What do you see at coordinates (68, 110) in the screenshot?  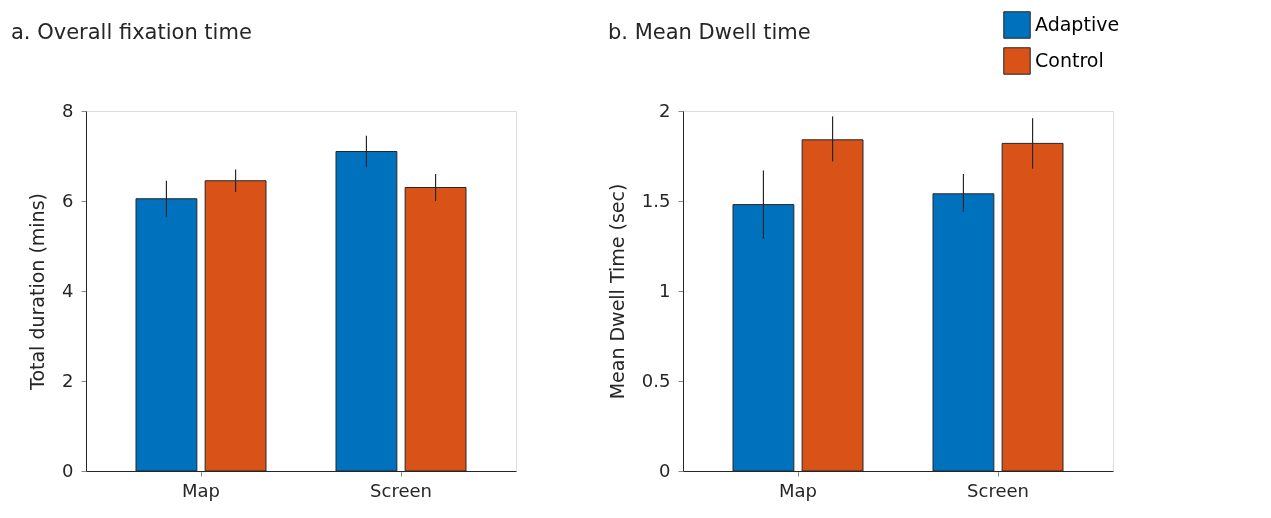 I see `y-tick-label: 8` at bounding box center [68, 110].